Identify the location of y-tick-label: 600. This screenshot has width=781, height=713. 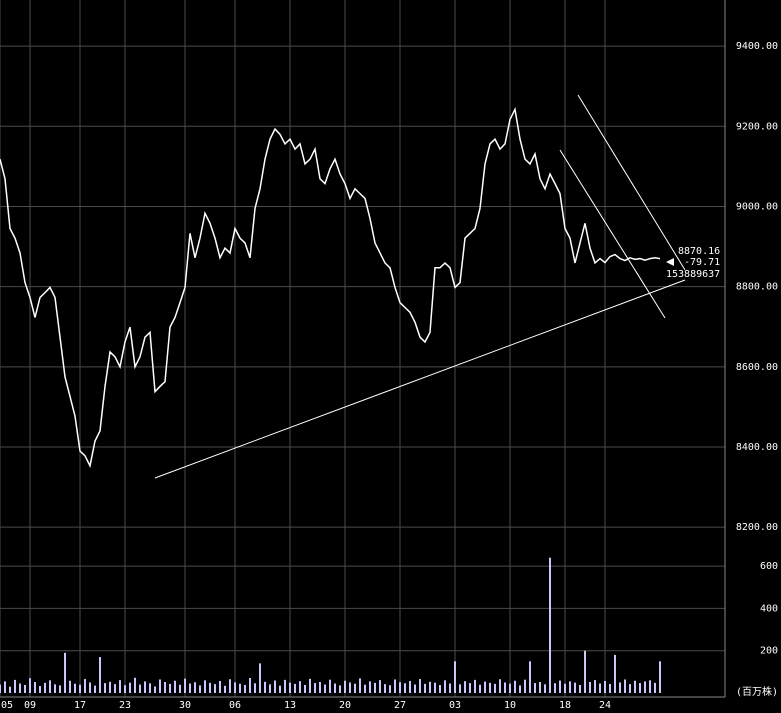
(769, 566).